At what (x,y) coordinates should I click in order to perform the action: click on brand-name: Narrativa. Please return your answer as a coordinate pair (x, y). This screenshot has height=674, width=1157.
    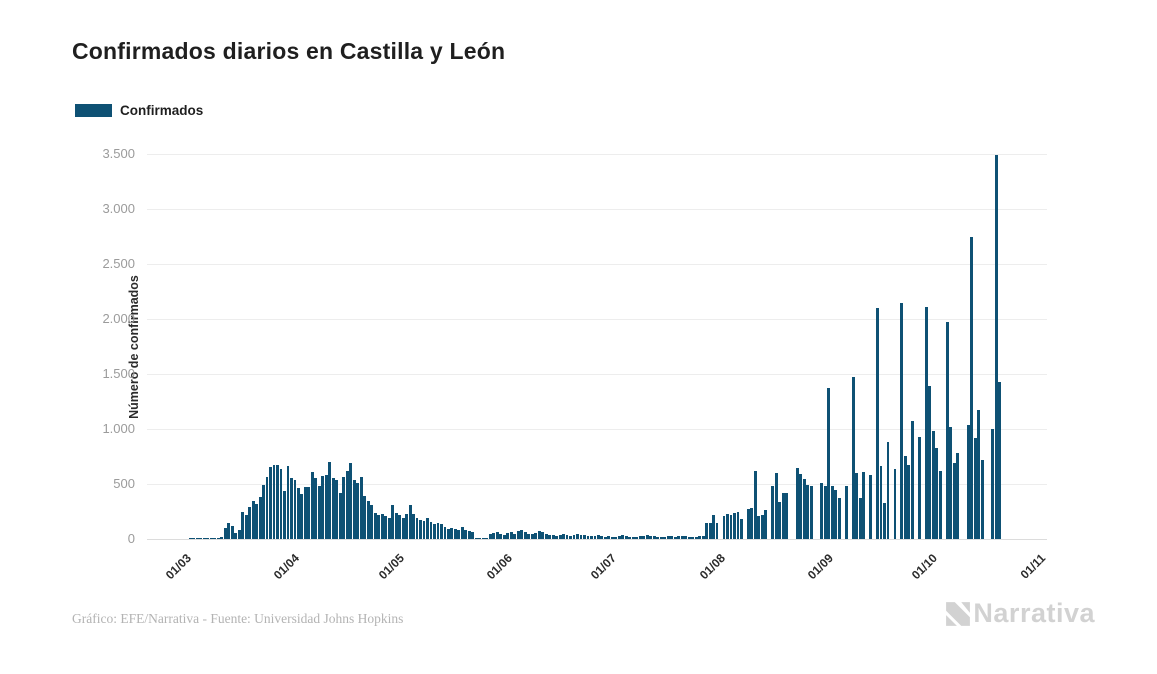
    Looking at the image, I should click on (1034, 613).